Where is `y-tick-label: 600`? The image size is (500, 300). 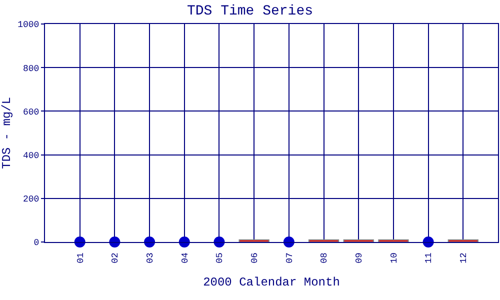
y-tick-label: 600 is located at coordinates (31, 112).